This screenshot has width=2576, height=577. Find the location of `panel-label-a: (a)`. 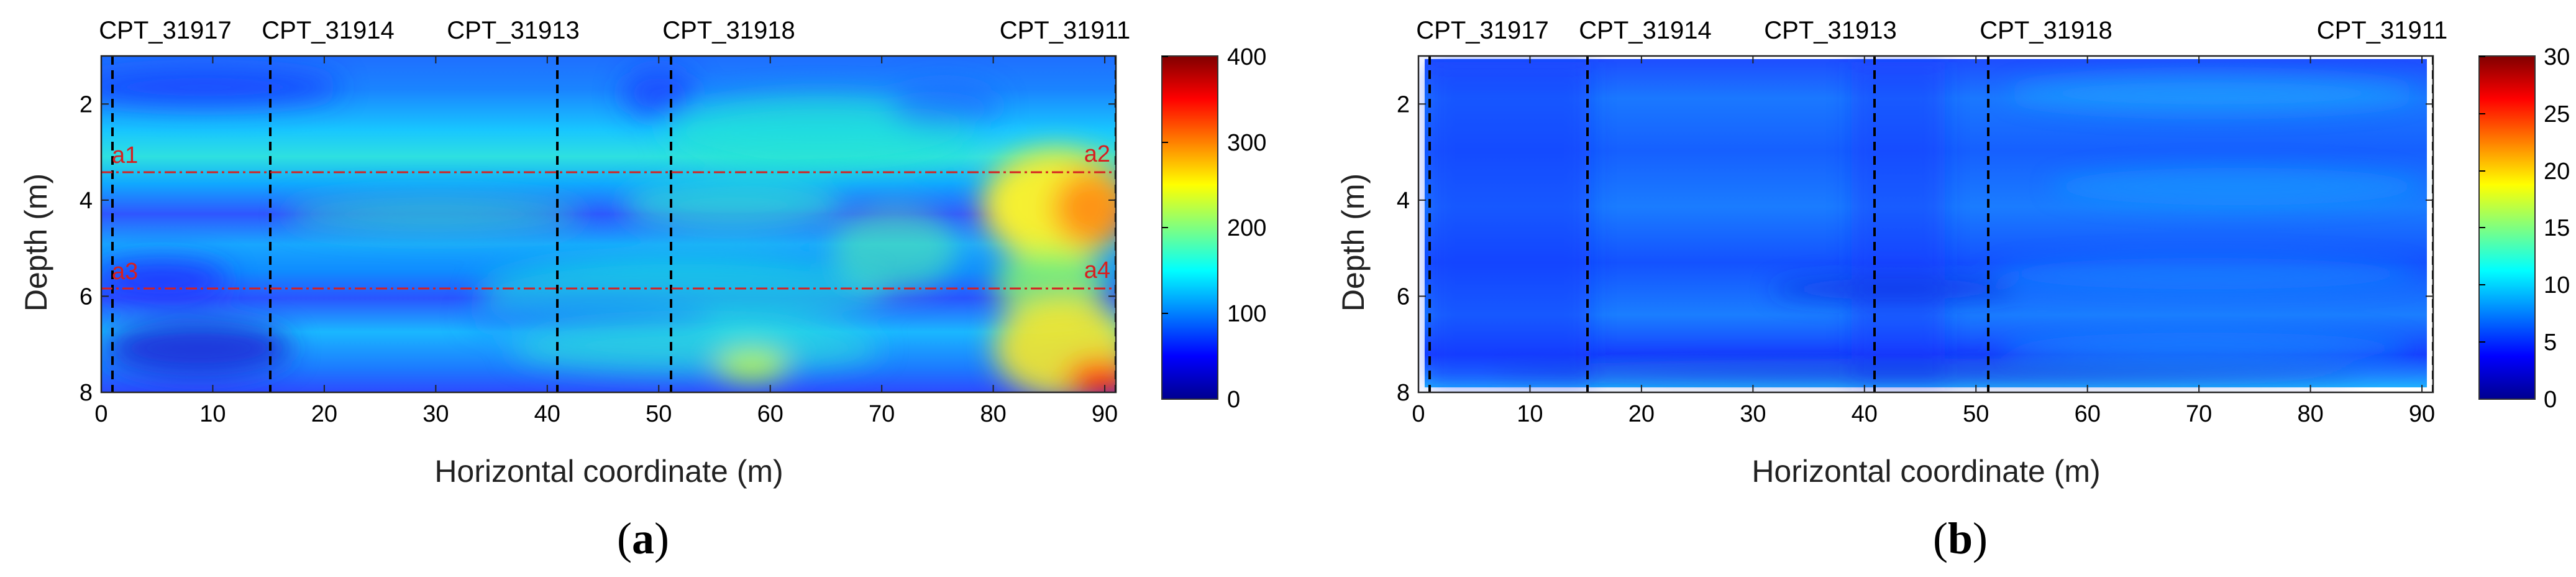

panel-label-a: (a) is located at coordinates (643, 538).